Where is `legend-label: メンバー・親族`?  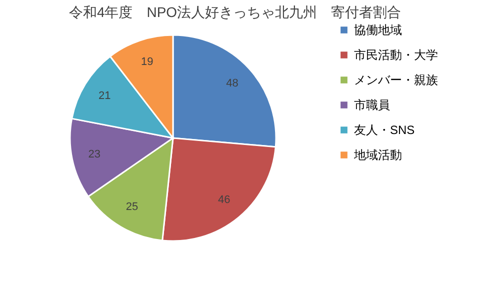
legend-label: メンバー・親族 is located at coordinates (396, 80).